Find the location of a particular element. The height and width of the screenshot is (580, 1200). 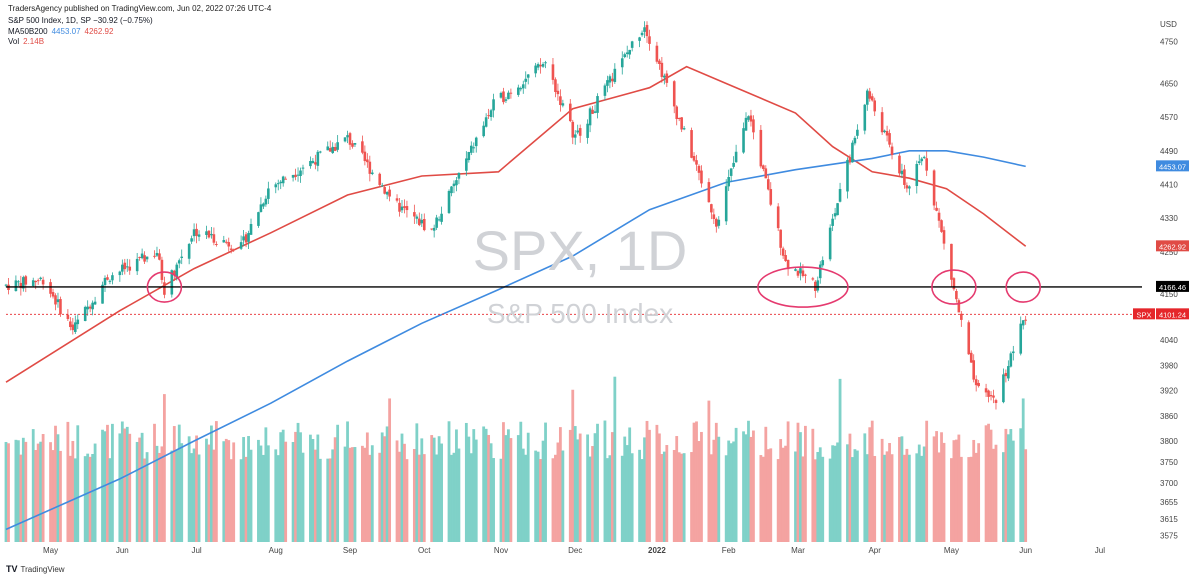

currency-label: USD is located at coordinates (1168, 24).